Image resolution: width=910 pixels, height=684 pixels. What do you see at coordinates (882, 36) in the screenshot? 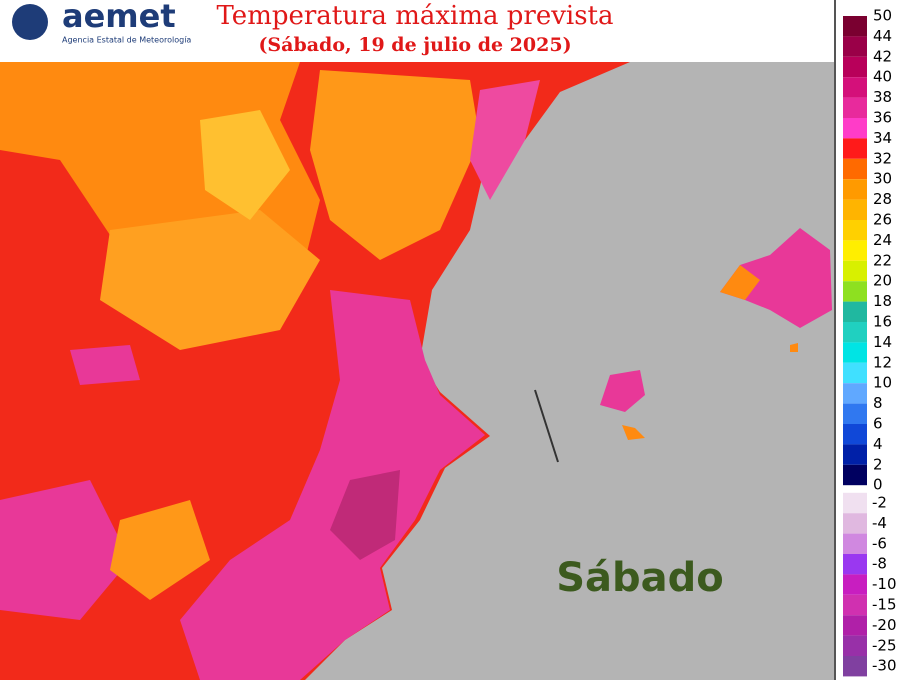
I see `legend-label: 44` at bounding box center [882, 36].